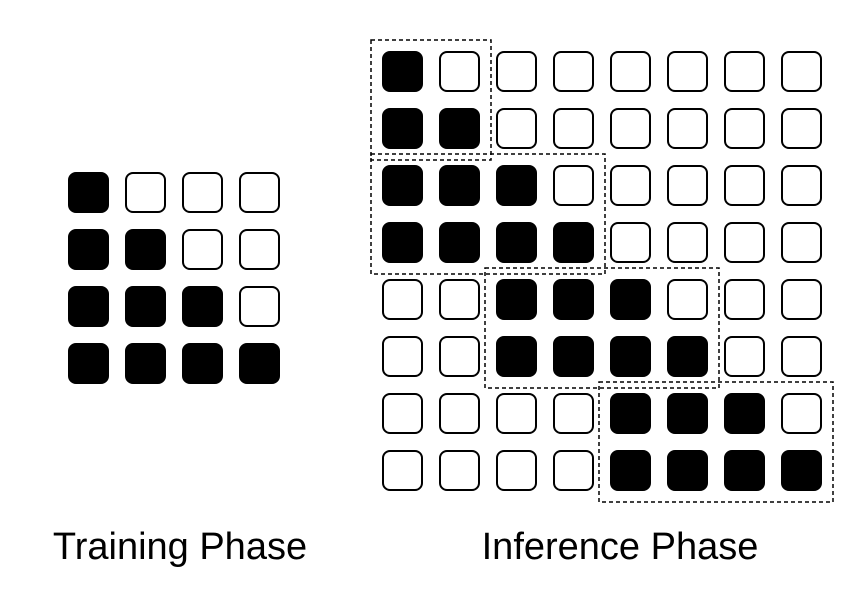 This screenshot has height=602, width=862. I want to click on training-mask-grid, so click(174, 278).